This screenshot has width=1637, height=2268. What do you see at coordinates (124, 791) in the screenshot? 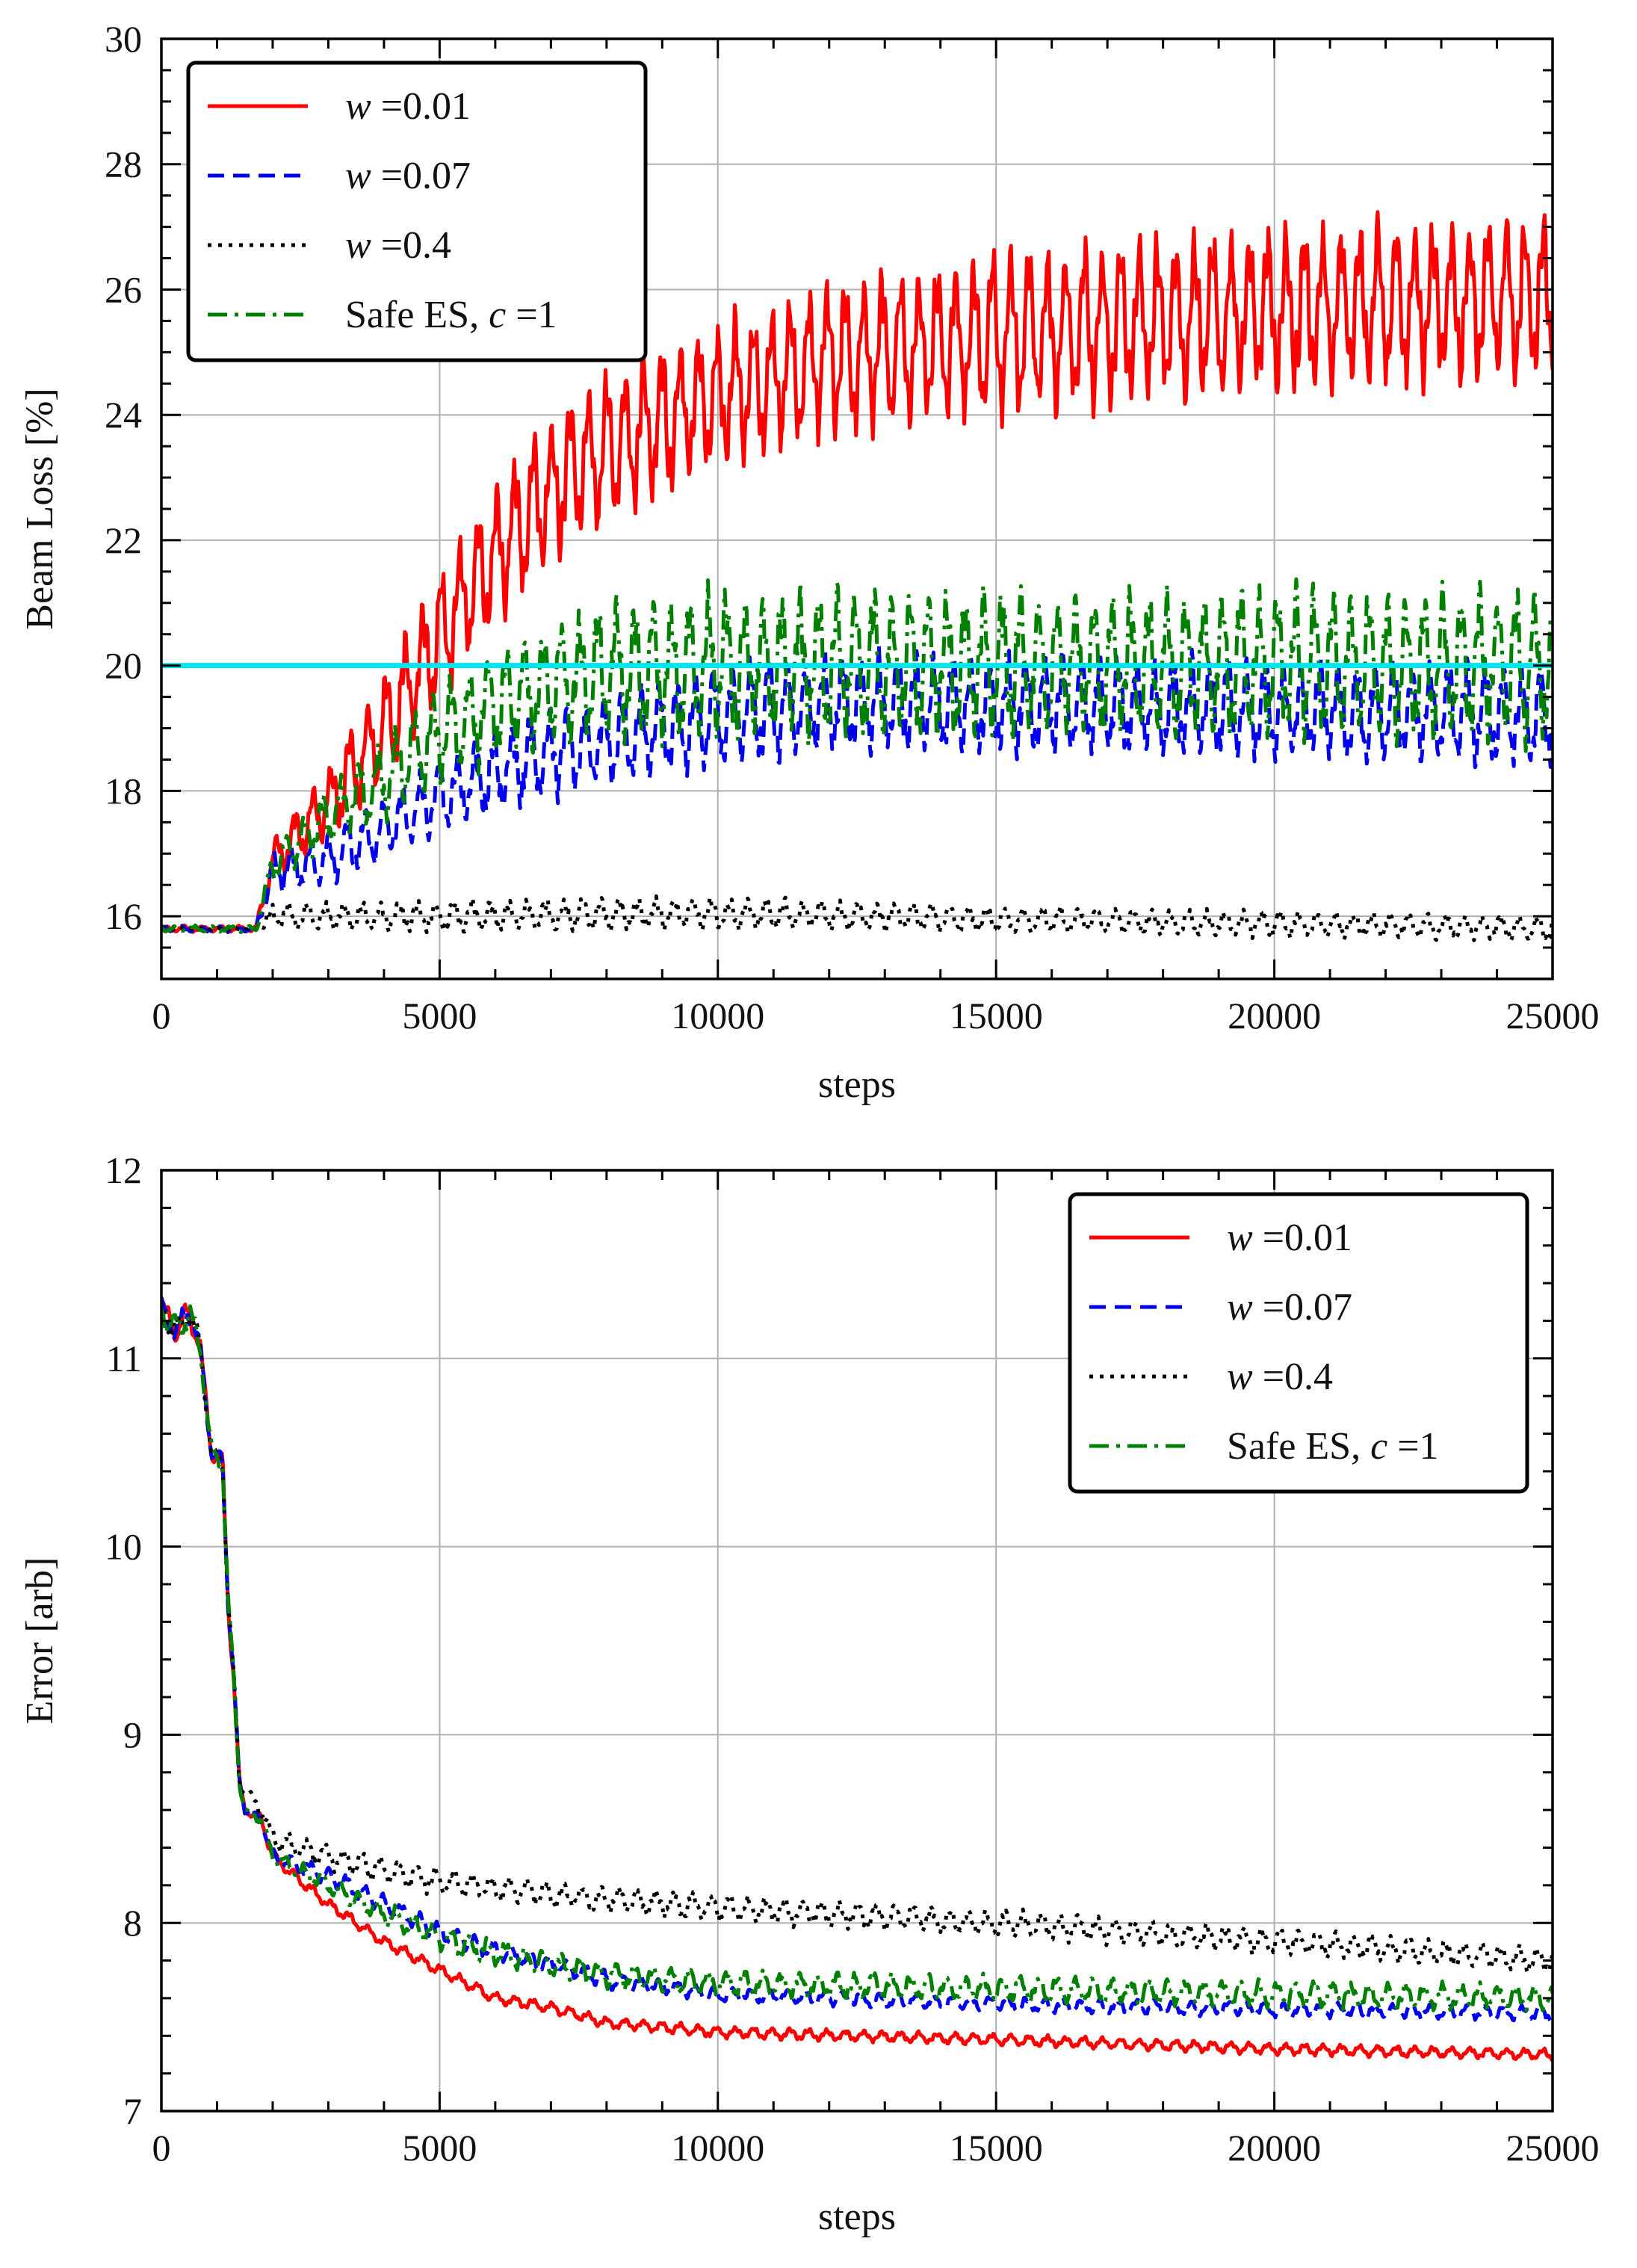
I see `y-tick-label: 18` at bounding box center [124, 791].